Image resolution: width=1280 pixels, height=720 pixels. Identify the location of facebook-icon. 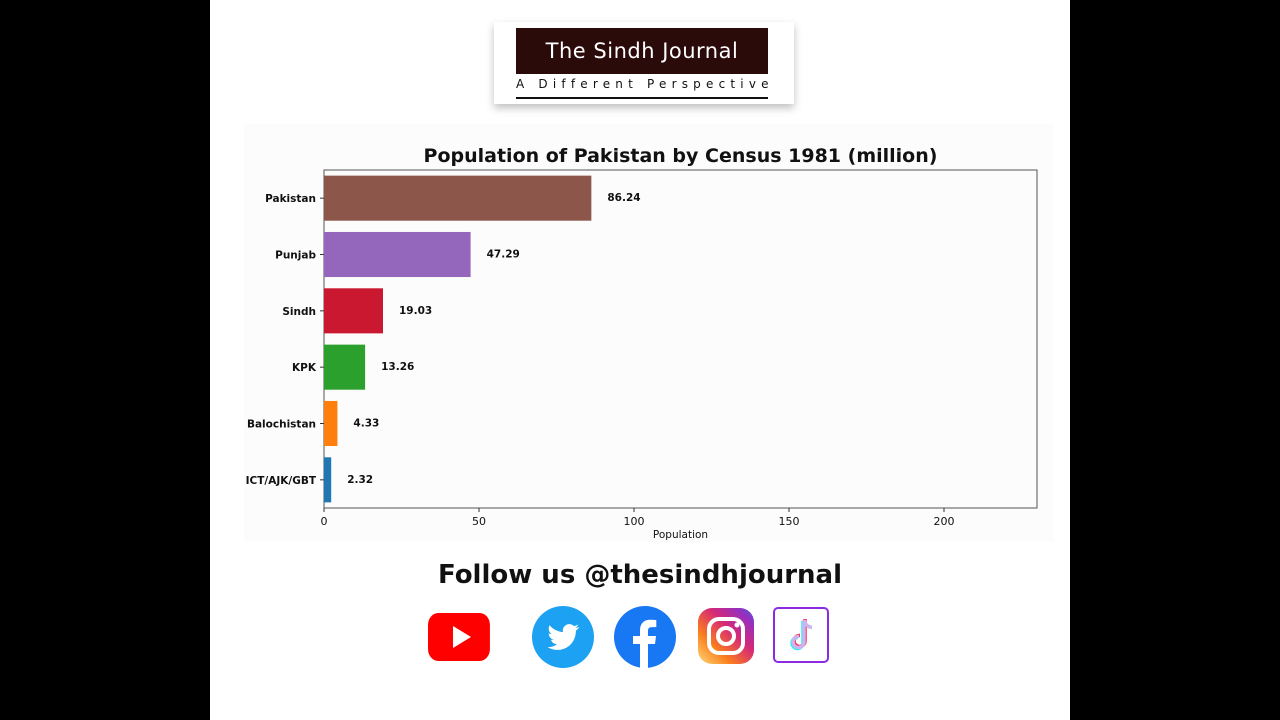
(645, 637).